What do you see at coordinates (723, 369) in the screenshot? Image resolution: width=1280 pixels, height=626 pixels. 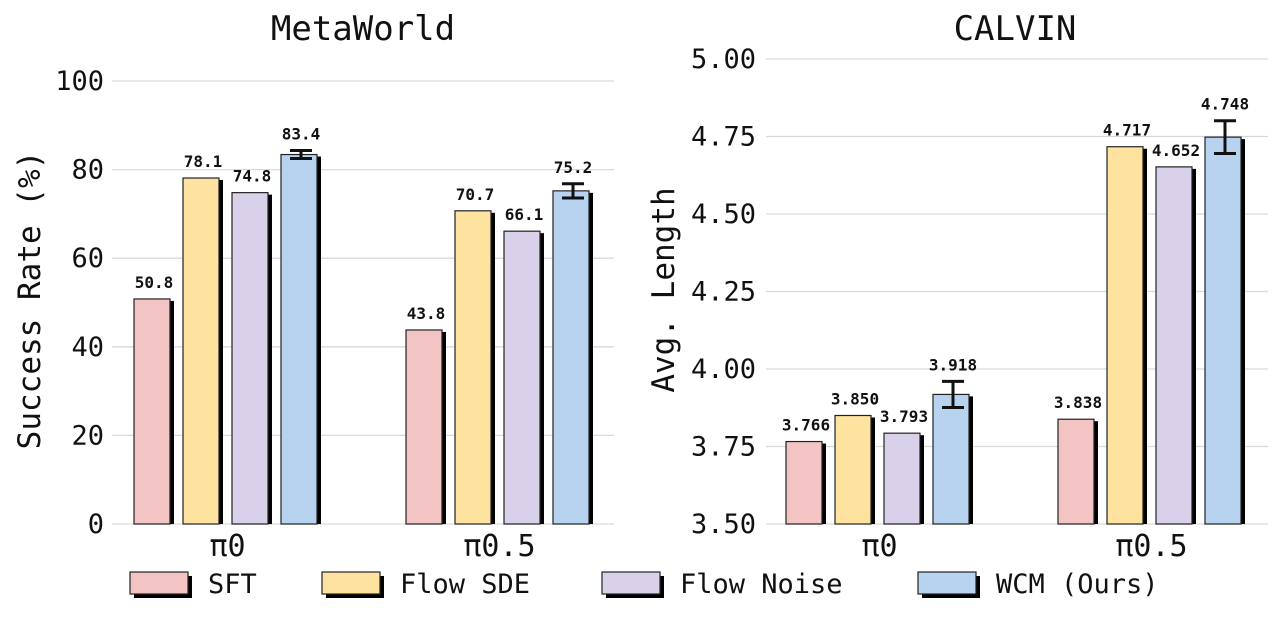 I see `y-tick-label: 4.00` at bounding box center [723, 369].